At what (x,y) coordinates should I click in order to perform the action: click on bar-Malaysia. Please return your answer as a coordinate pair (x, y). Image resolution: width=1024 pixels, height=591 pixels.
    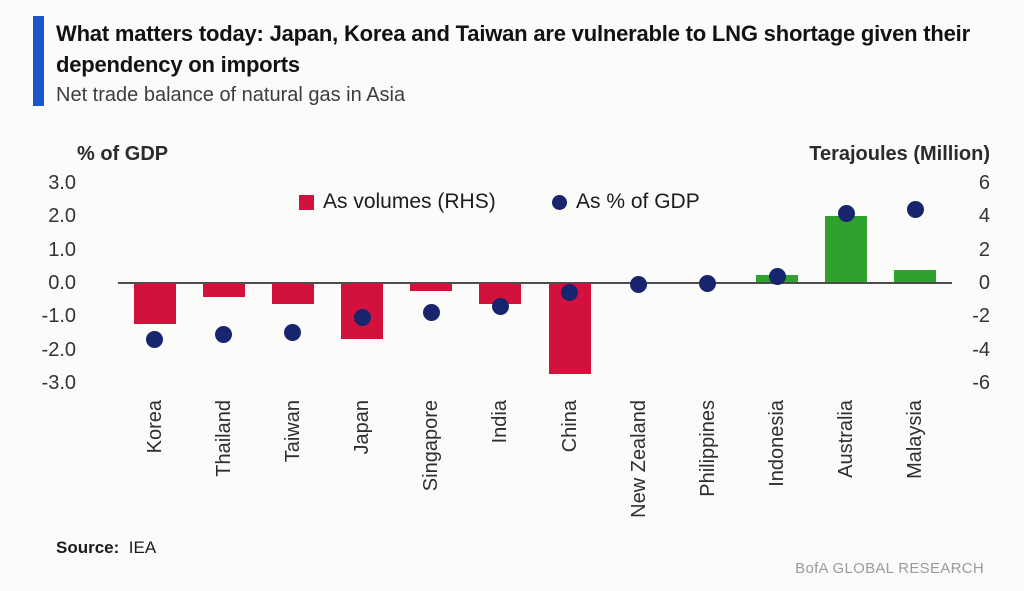
    Looking at the image, I should click on (915, 276).